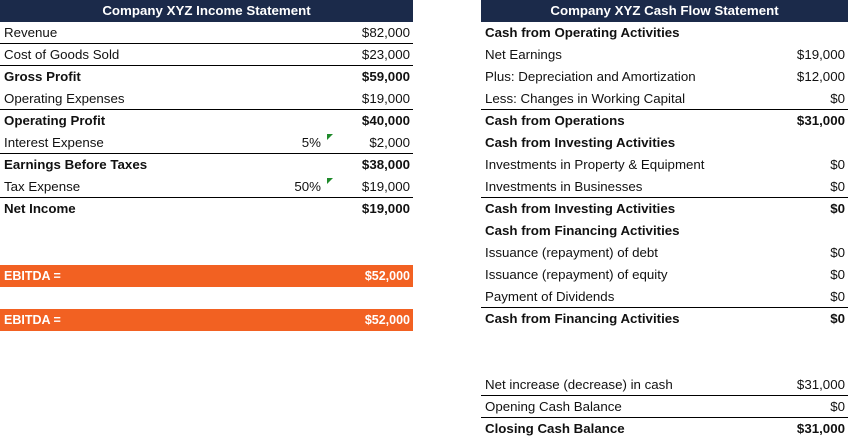  Describe the element at coordinates (206, 11) in the screenshot. I see `income-statement-title: Company XYZ Income Statement` at that location.